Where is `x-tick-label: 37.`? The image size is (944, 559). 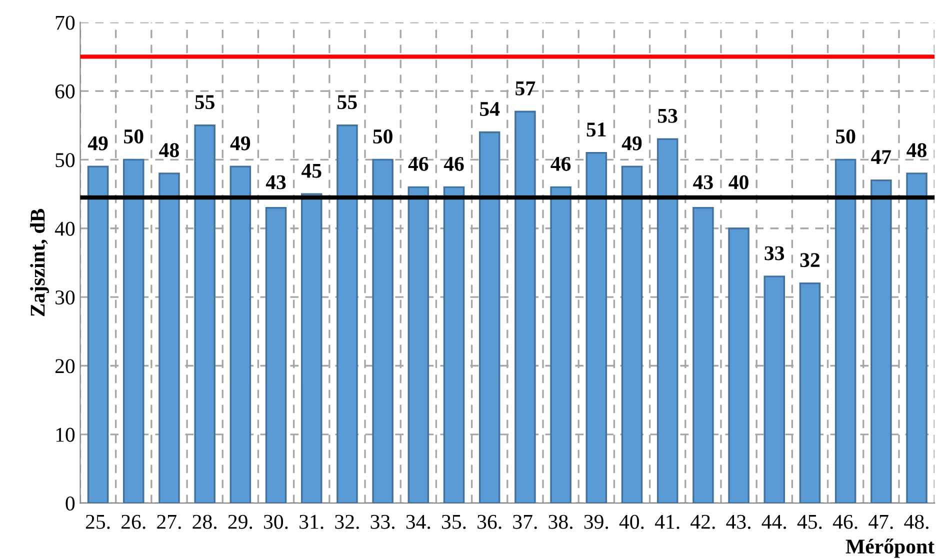 x-tick-label: 37. is located at coordinates (525, 521).